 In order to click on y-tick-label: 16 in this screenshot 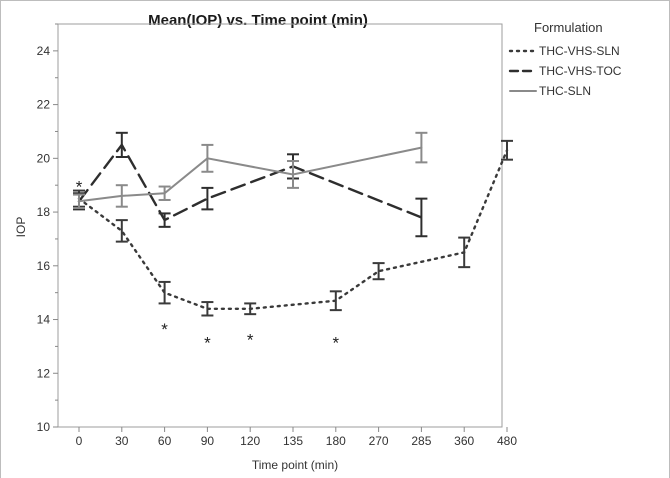, I will do `click(44, 266)`.